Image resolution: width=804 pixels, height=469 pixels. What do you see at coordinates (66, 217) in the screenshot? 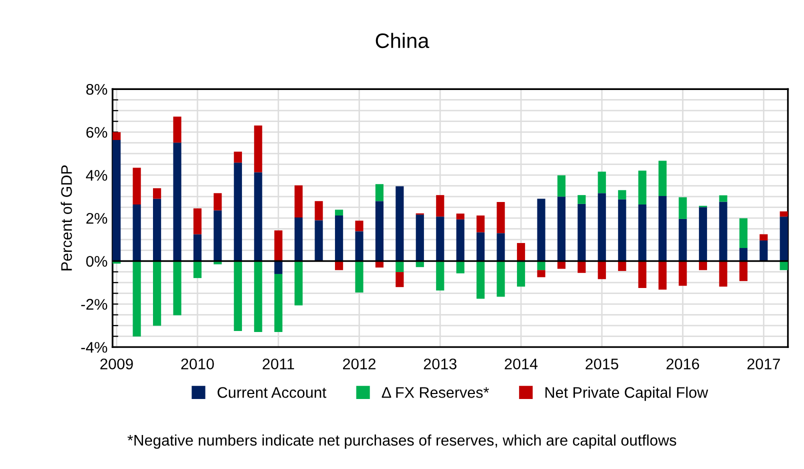
I see `y-axis-title: Percent of GDP` at bounding box center [66, 217].